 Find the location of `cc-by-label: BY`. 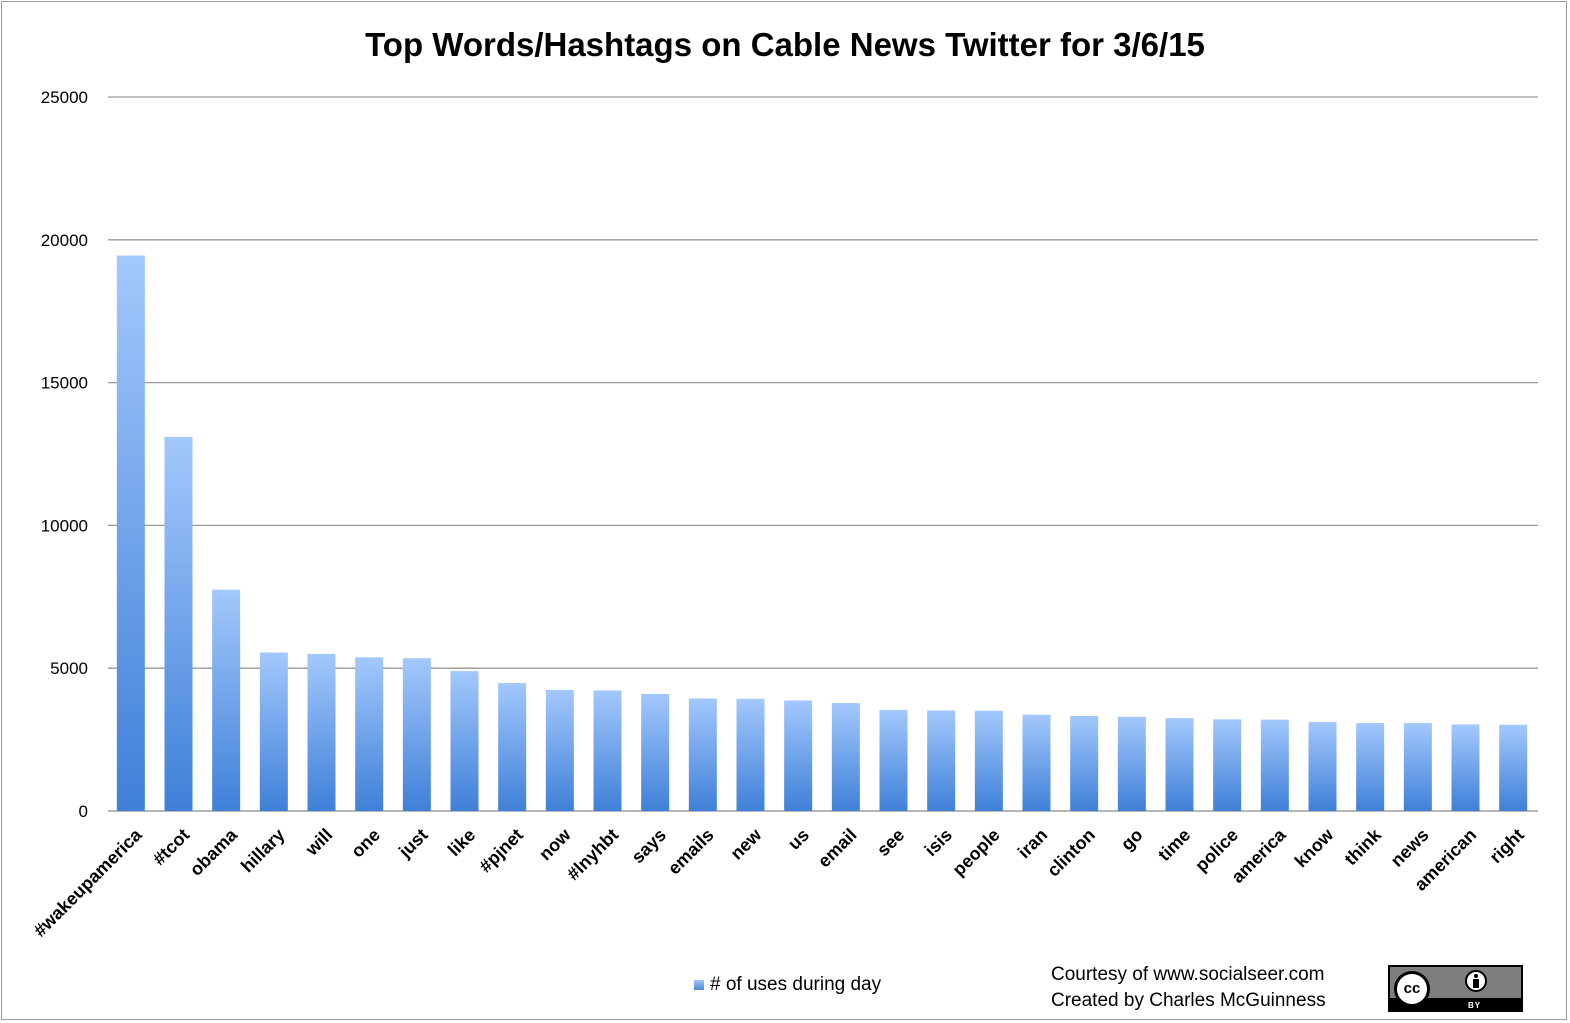

cc-by-label: BY is located at coordinates (1475, 1005).